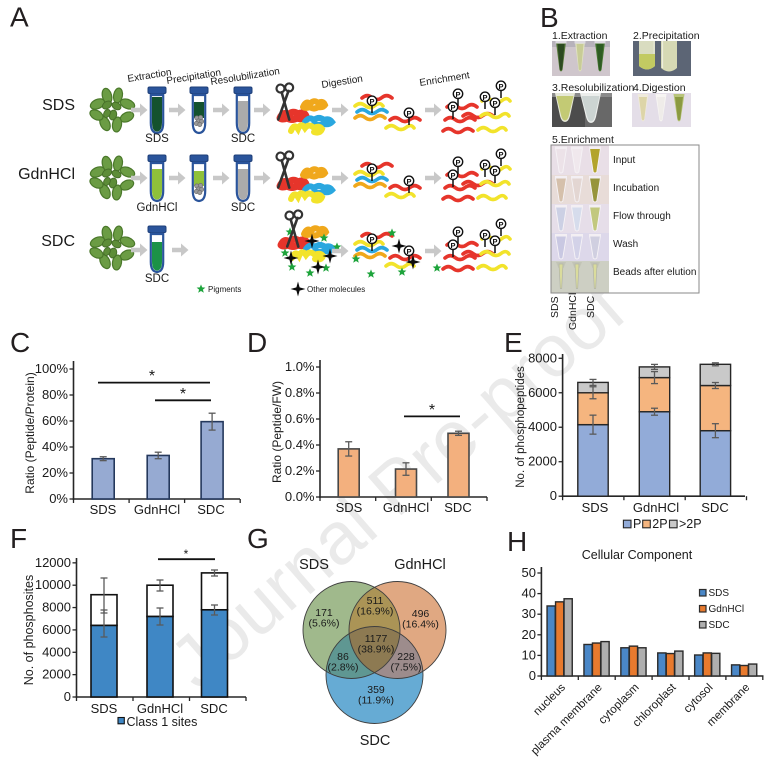  What do you see at coordinates (376, 650) in the screenshot?
I see `svg-text: (38.9%)` at bounding box center [376, 650].